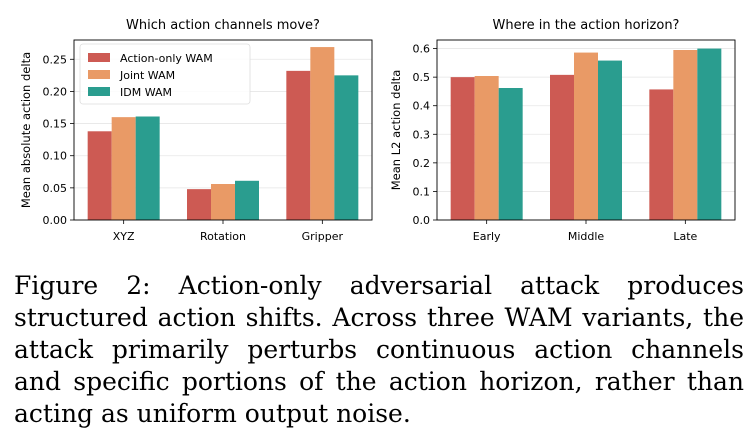 Image resolution: width=754 pixels, height=430 pixels. Describe the element at coordinates (223, 236) in the screenshot. I see `x-tick-label: Rotation` at that location.